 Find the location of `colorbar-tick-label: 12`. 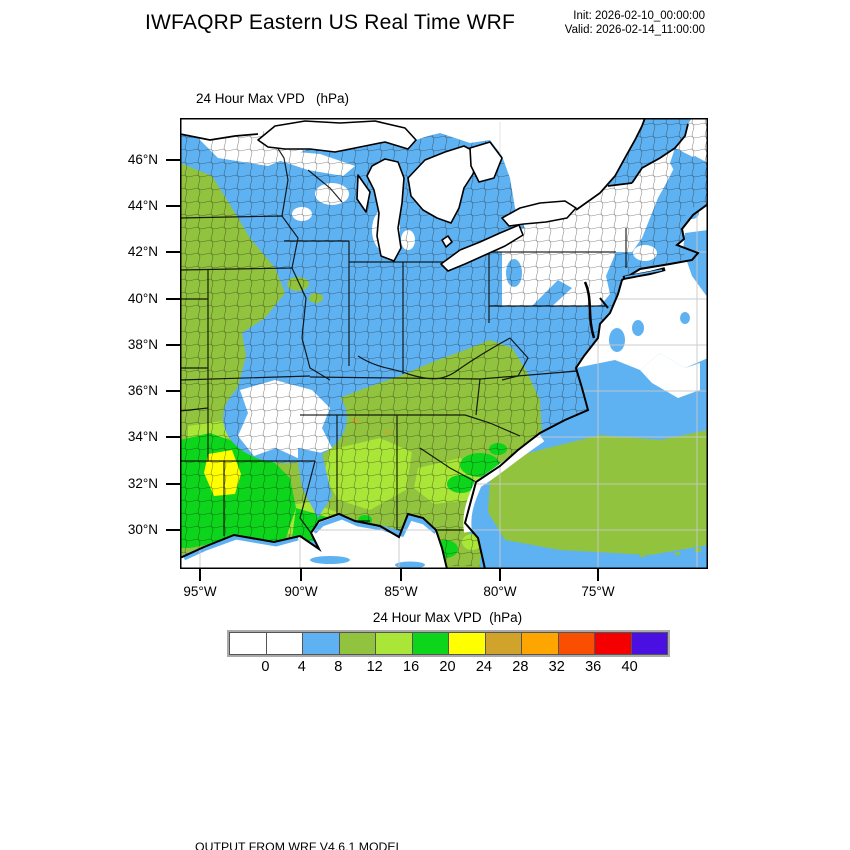

colorbar-tick-label: 12 is located at coordinates (374, 667).